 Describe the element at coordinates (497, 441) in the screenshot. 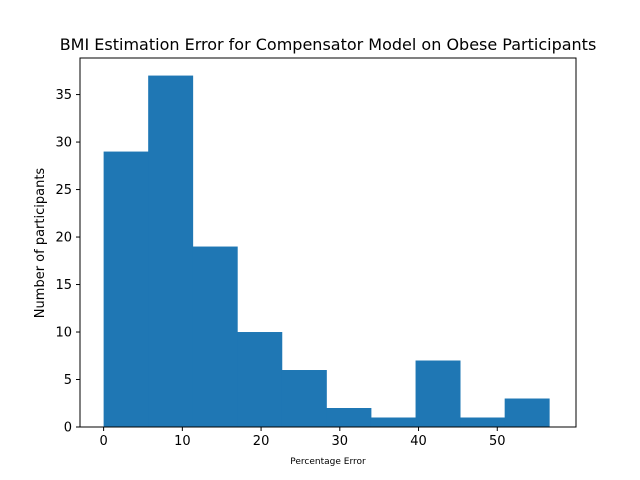

I see `x-tick-label: 50` at that location.